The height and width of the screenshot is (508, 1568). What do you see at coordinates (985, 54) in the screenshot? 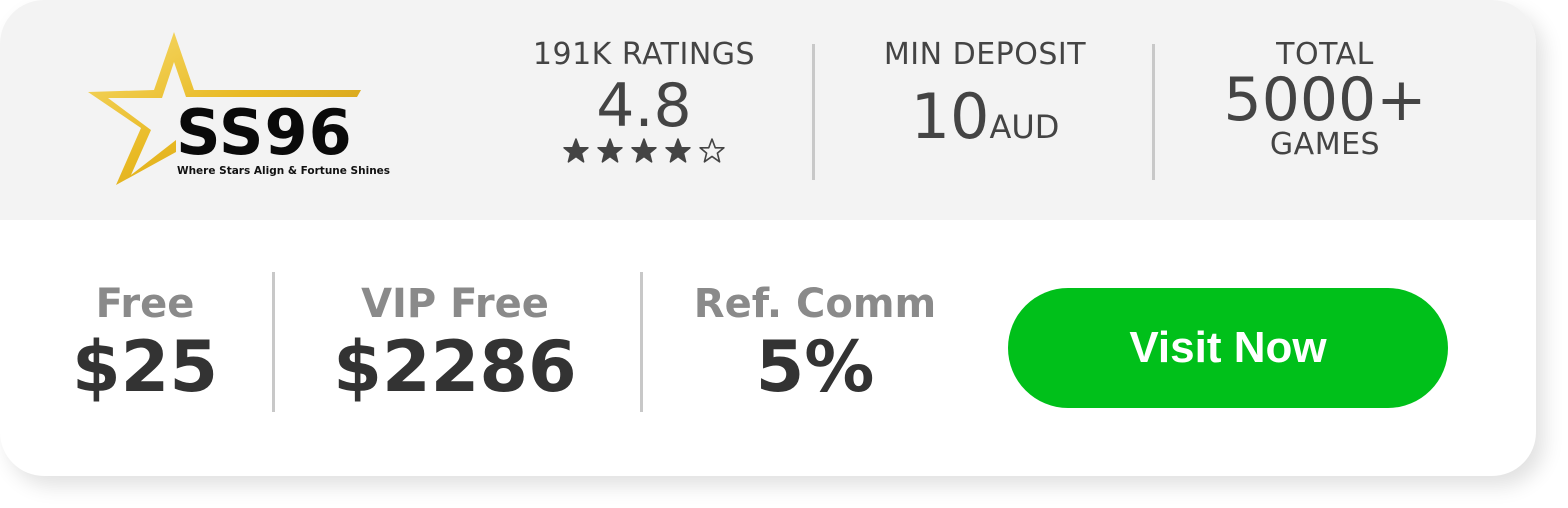
I see `min-deposit-label: MIN DEPOSIT` at bounding box center [985, 54].